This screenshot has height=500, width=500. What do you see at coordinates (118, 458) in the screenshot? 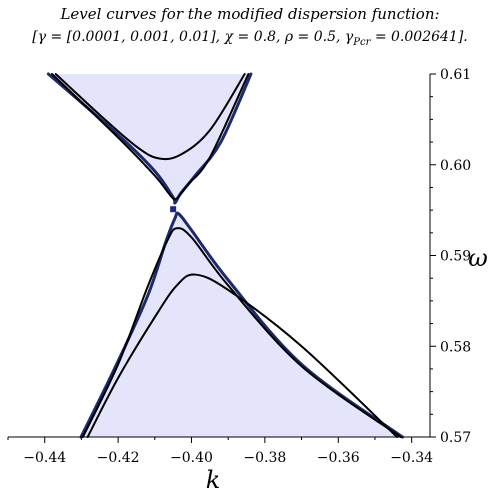
I see `x-tick-label: −0.42` at bounding box center [118, 458].